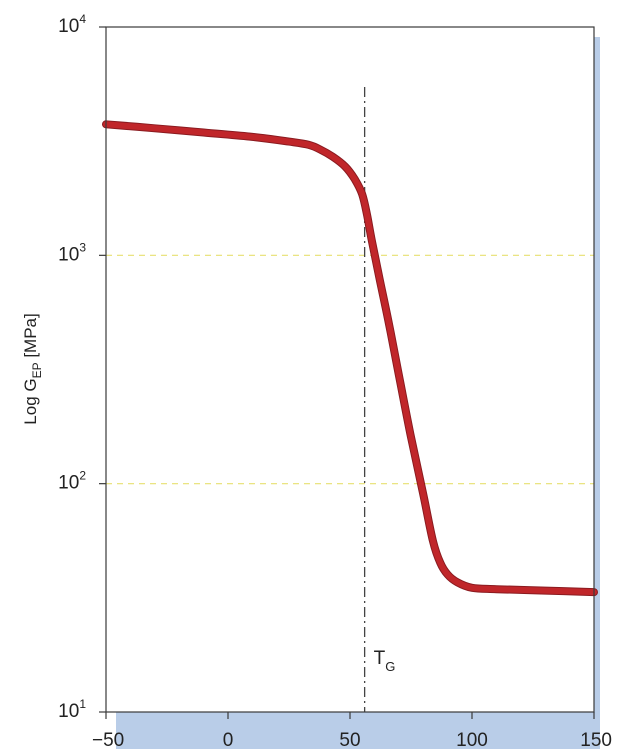 The height and width of the screenshot is (753, 629). Describe the element at coordinates (72, 481) in the screenshot. I see `y-tick-label: 10²` at that location.